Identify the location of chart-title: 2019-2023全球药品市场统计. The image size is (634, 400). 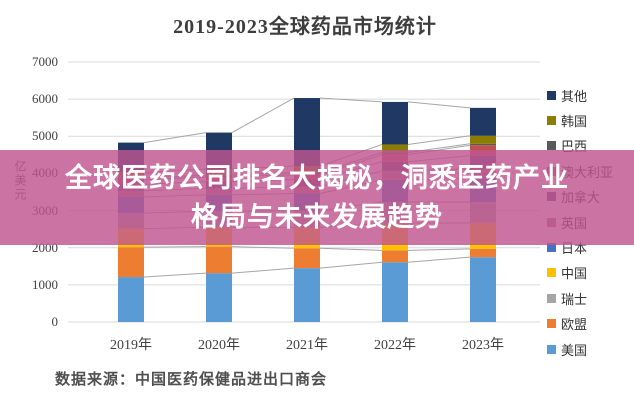
(305, 27).